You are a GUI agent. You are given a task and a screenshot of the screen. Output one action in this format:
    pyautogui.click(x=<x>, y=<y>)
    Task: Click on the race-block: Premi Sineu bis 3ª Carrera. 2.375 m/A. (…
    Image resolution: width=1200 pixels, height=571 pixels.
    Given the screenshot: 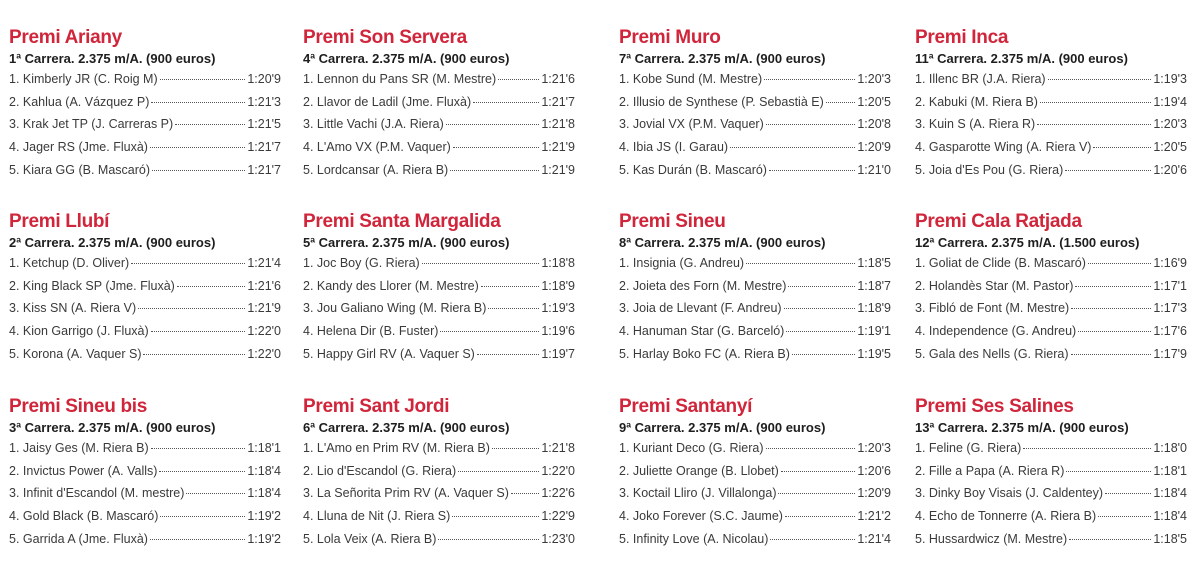 What is the action you would take?
    pyautogui.click(x=145, y=473)
    